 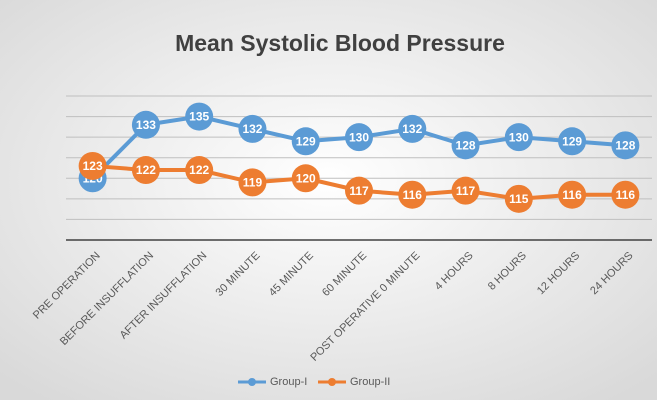 What do you see at coordinates (340, 43) in the screenshot?
I see `chart-title: Mean Systolic Blood Pressure` at bounding box center [340, 43].